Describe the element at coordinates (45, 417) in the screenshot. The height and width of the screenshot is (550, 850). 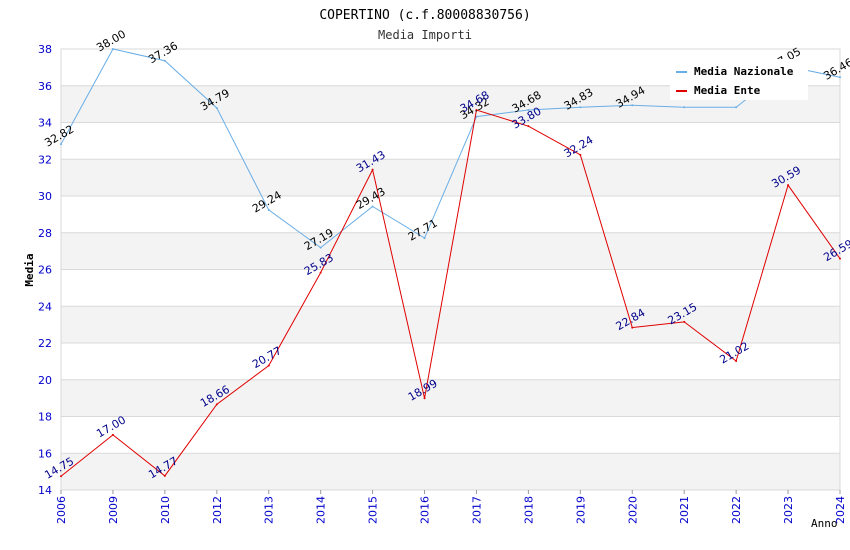
I see `y-tick-label: 18` at that location.